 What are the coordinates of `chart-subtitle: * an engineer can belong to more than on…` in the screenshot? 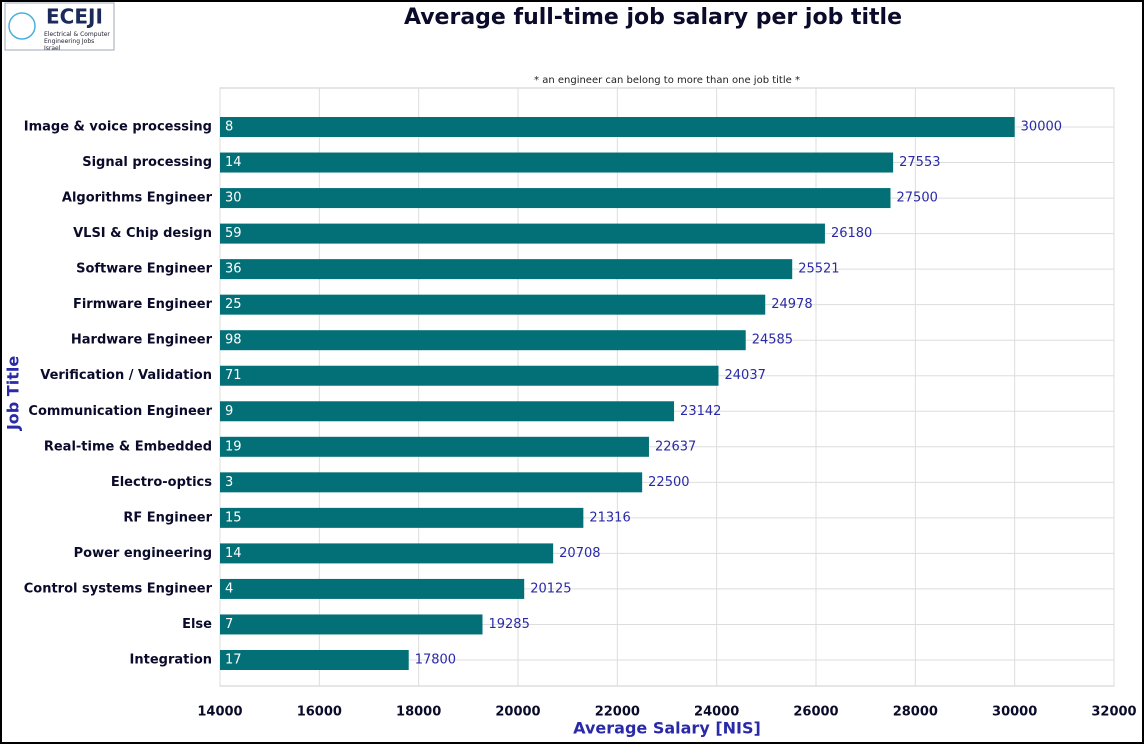 It's located at (667, 80).